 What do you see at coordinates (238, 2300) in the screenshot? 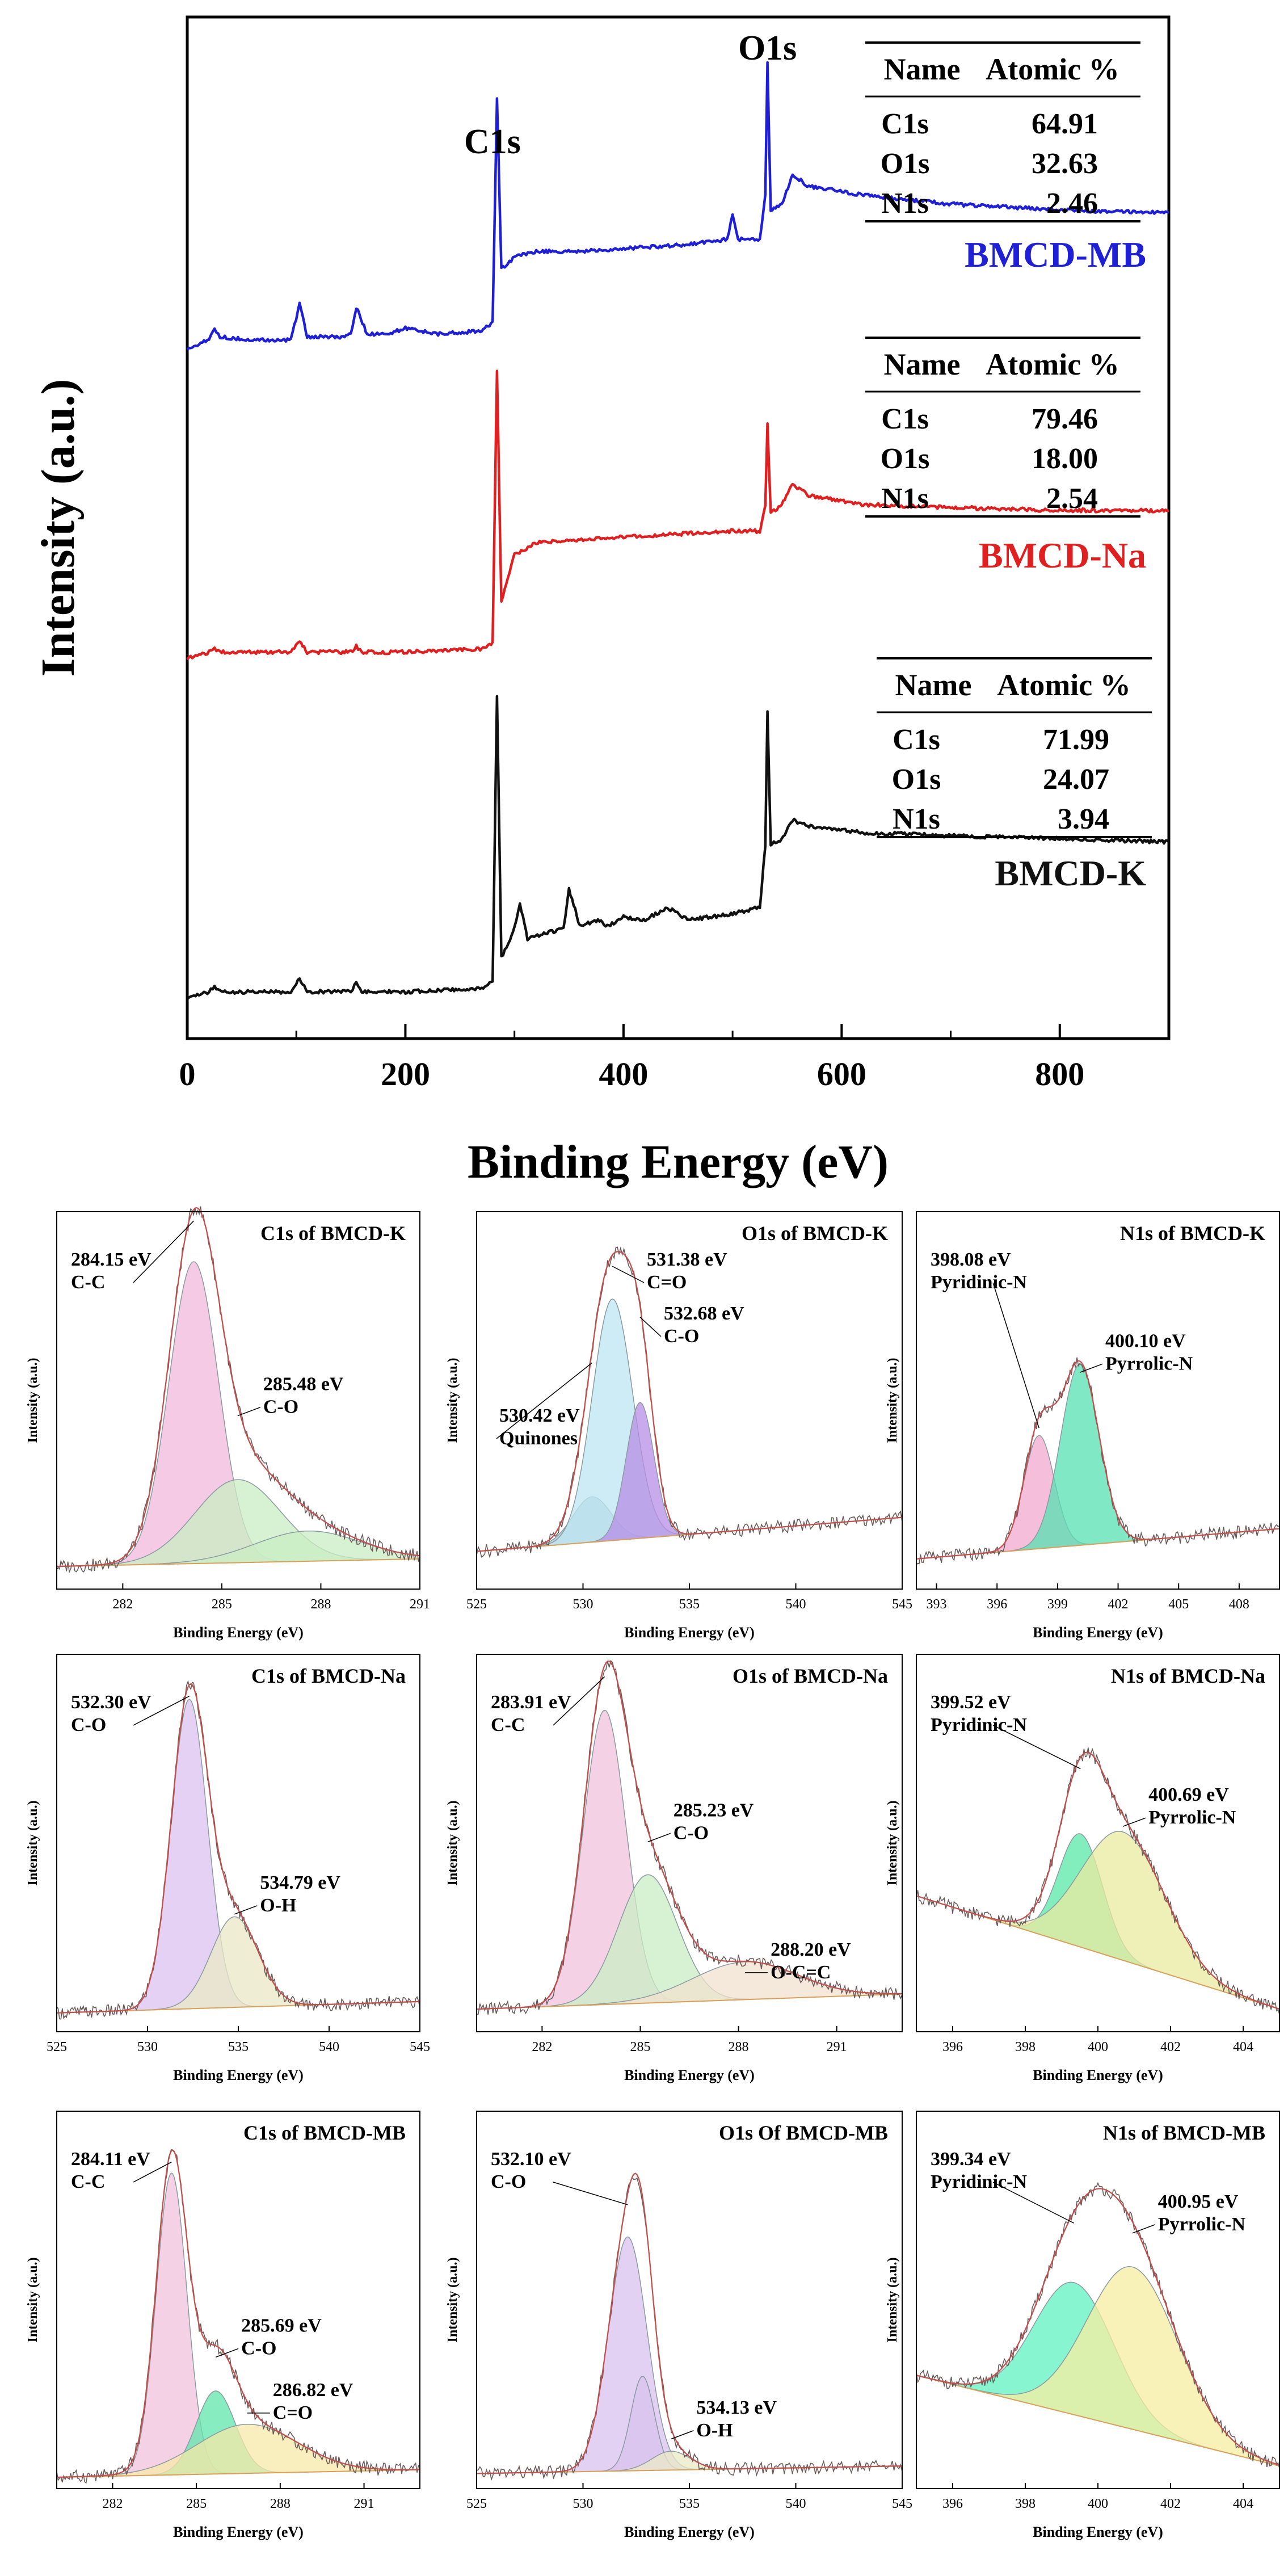
I see `panel-frame` at bounding box center [238, 2300].